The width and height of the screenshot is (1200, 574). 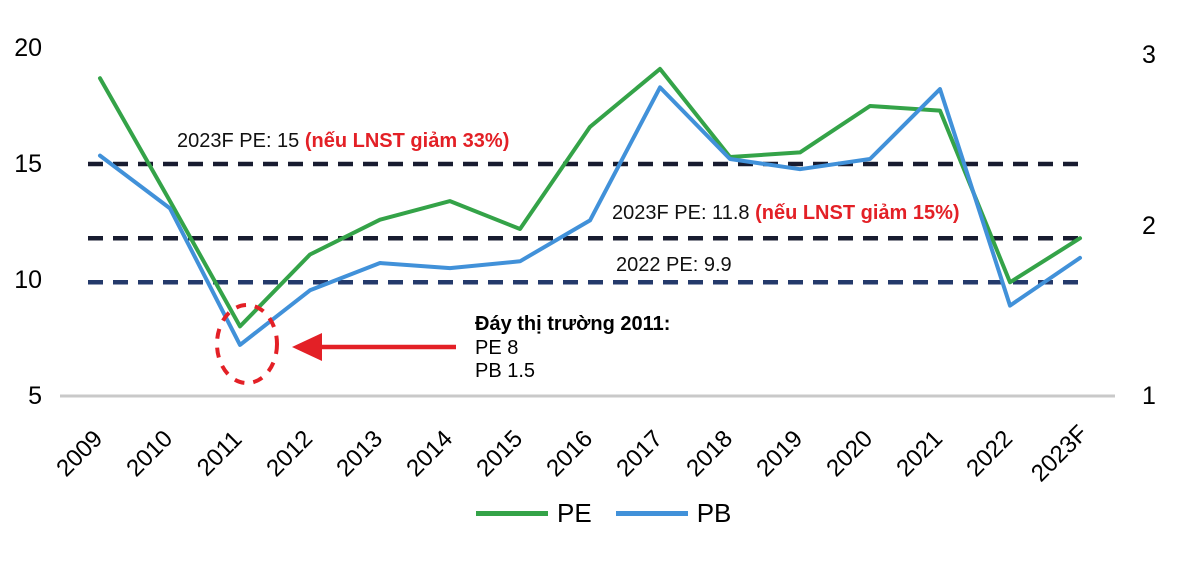 I want to click on callout-title: Đáy thị trường 2011:, so click(x=573, y=324).